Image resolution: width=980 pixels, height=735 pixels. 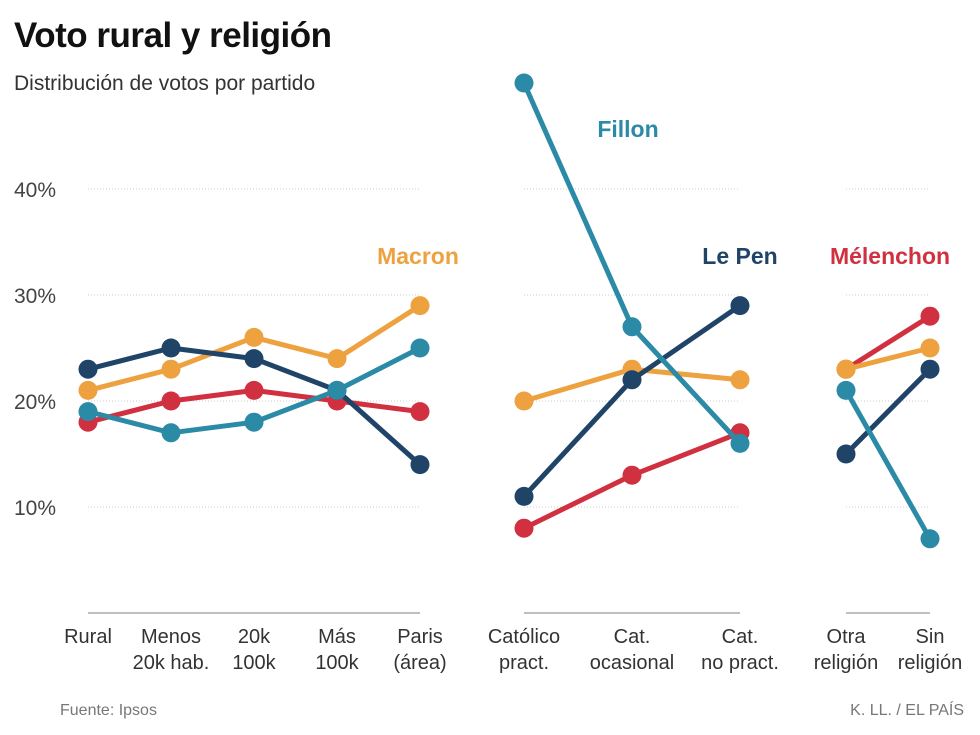 What do you see at coordinates (165, 83) in the screenshot?
I see `chart-subtitle: Distribución de votos por partido` at bounding box center [165, 83].